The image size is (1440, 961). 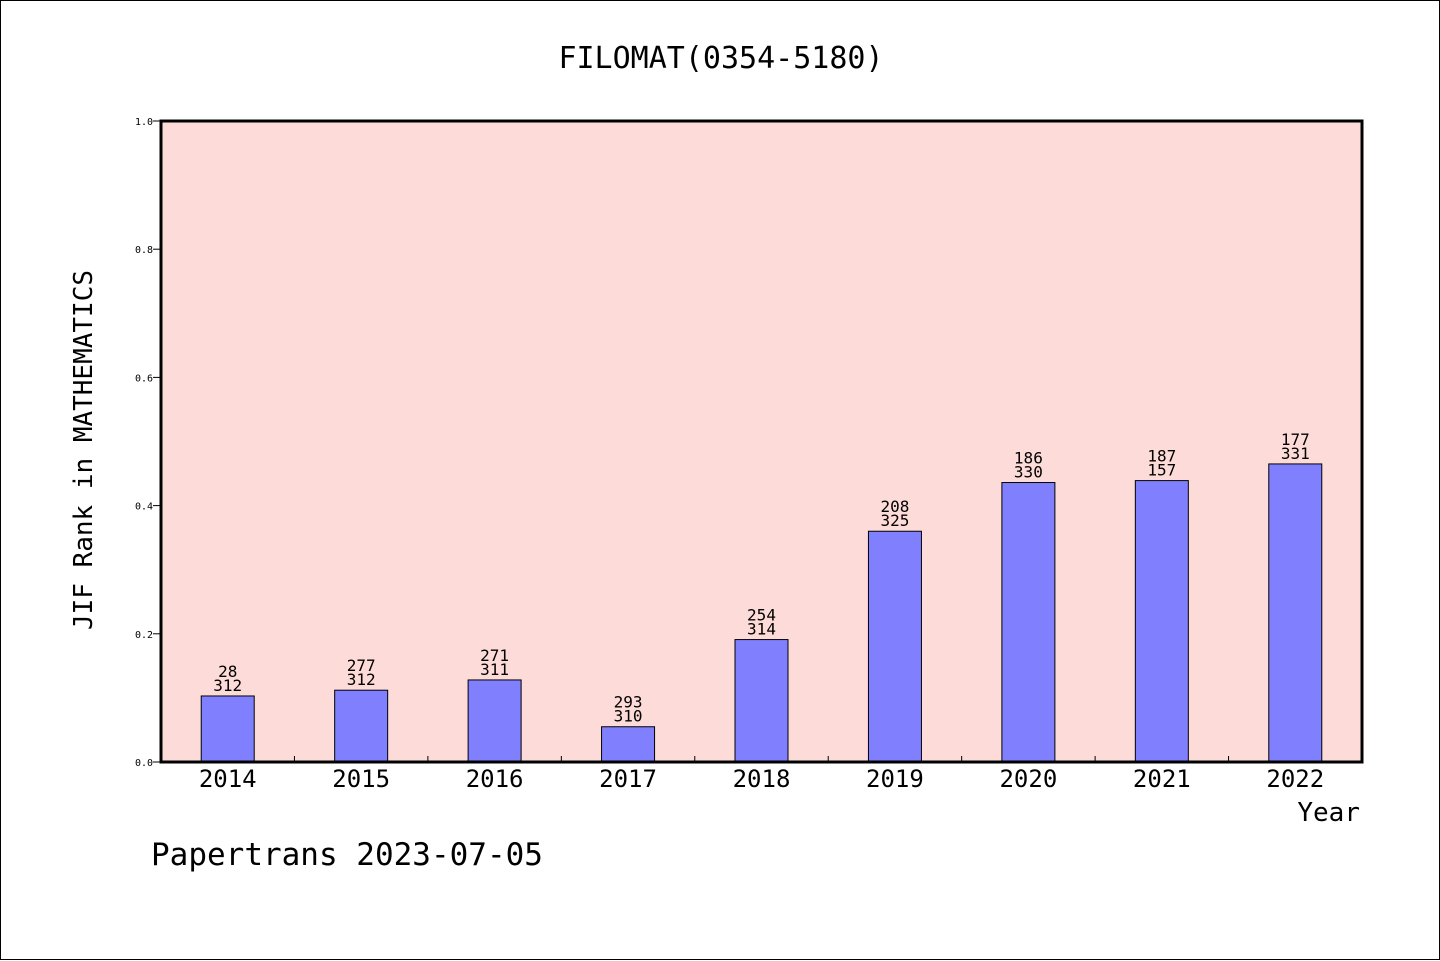 I want to click on bar-2020, so click(x=1028, y=622).